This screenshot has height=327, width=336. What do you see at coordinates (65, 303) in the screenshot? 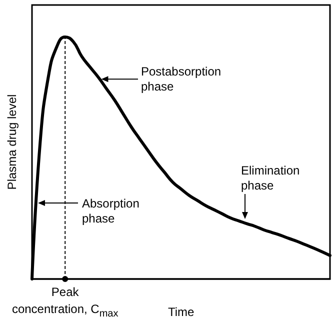
I see `annotation: Peak concentration, C$_{max}$` at bounding box center [65, 303].